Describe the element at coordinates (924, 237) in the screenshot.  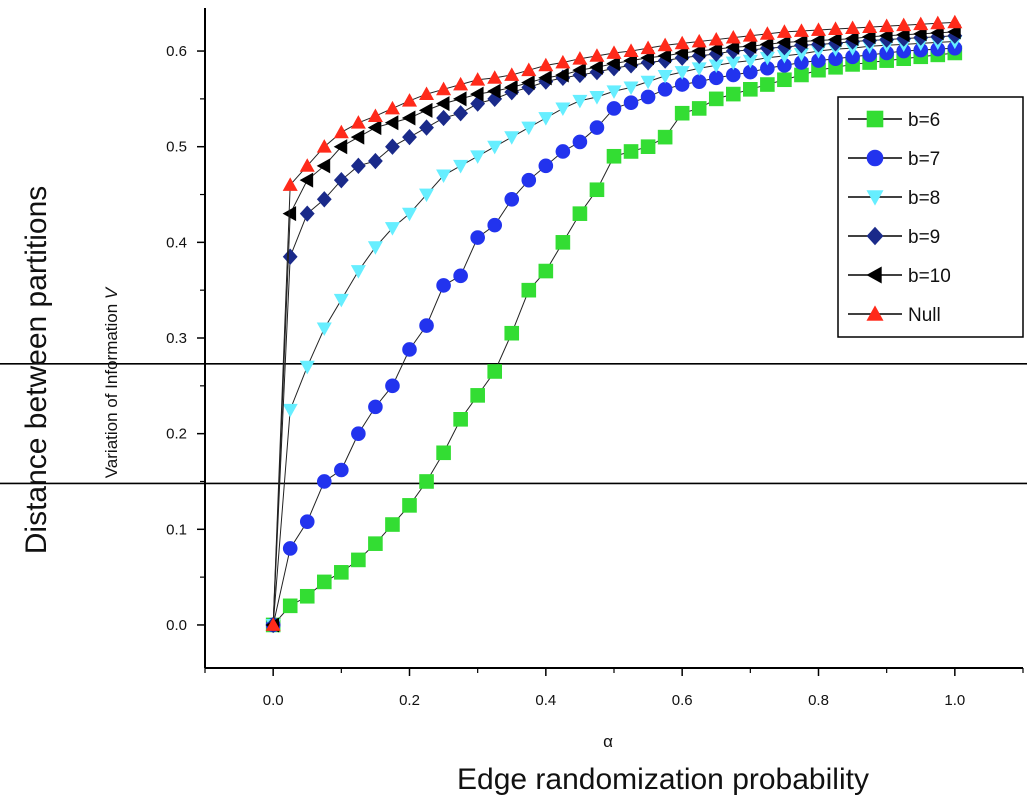
I see `legend-label: b=9` at that location.